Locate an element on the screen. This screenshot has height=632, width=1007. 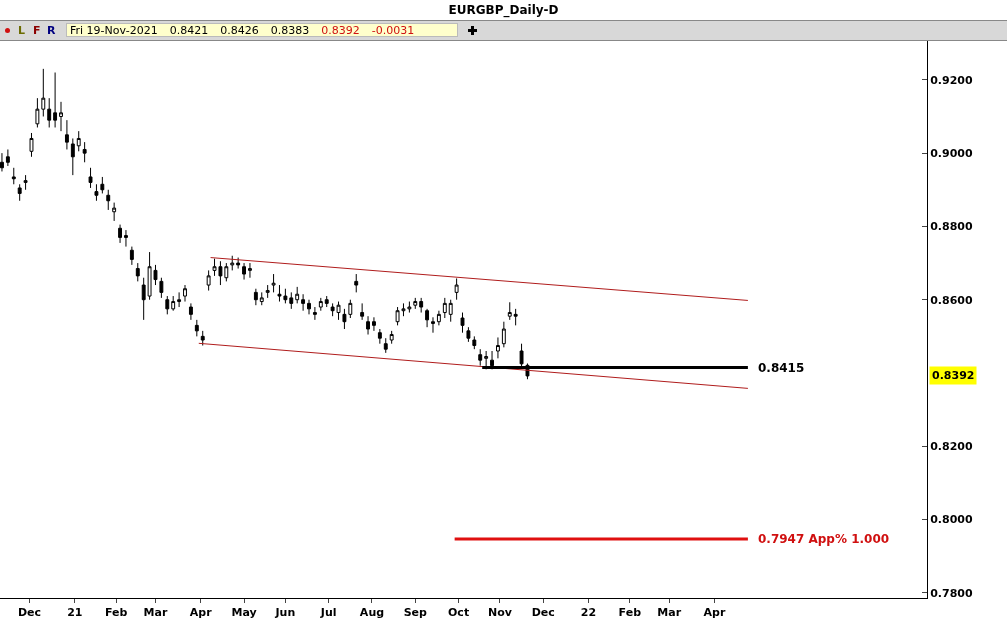
text: 0.8383 is located at coordinates (290, 30).